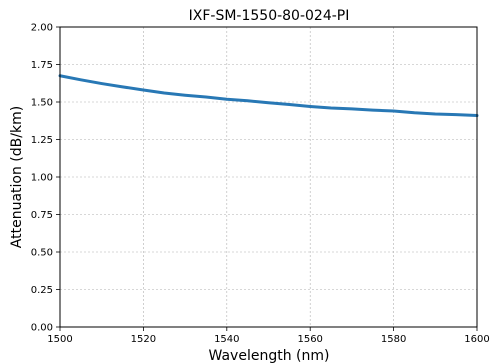 This screenshot has height=364, width=490. Describe the element at coordinates (42, 253) in the screenshot. I see `y-tick-label: 0.50` at that location.